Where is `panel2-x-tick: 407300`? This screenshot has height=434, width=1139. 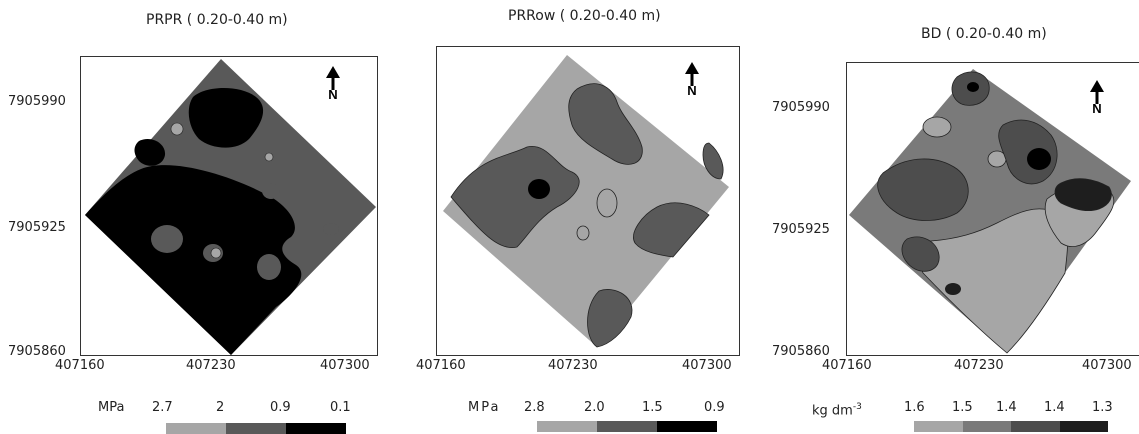
panel2-x-tick: 407300 is located at coordinates (707, 365).